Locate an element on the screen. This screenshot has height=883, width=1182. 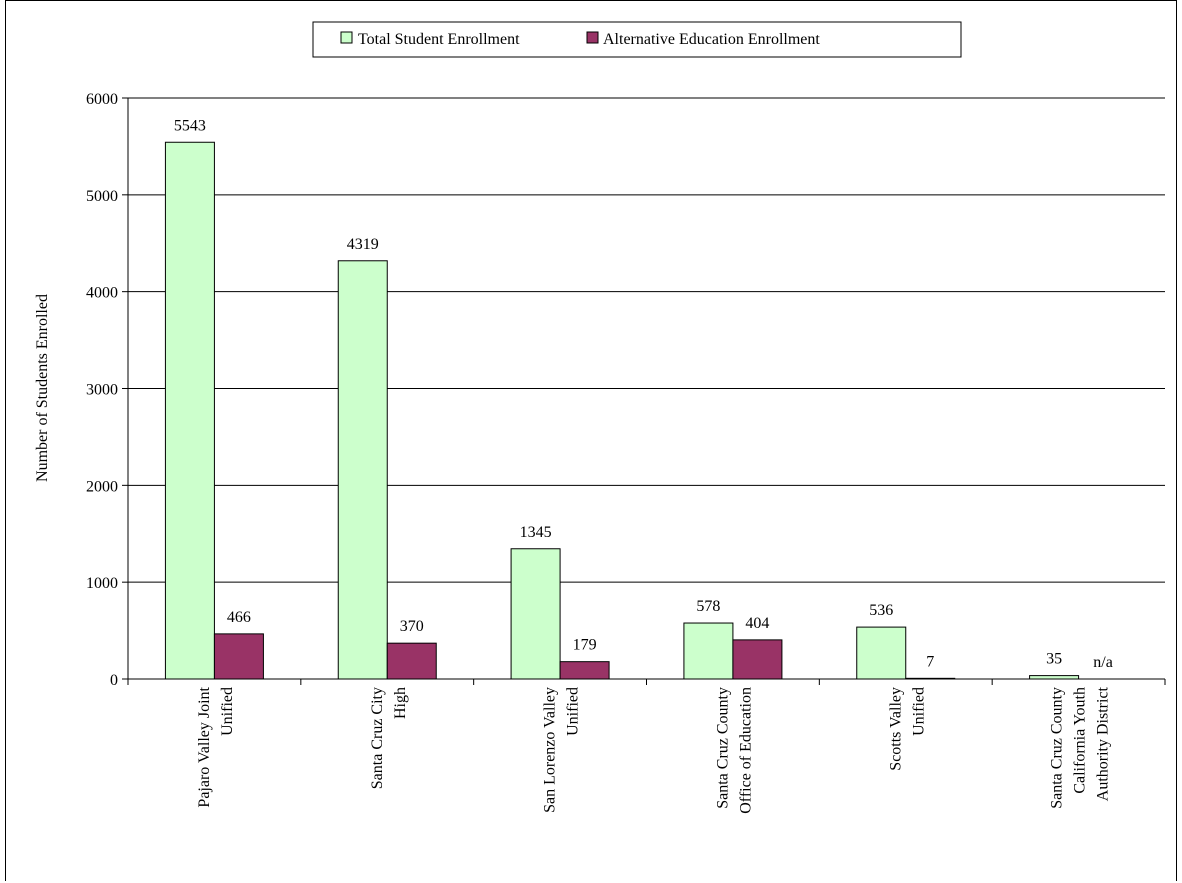
data-label-total: 35 is located at coordinates (1054, 659).